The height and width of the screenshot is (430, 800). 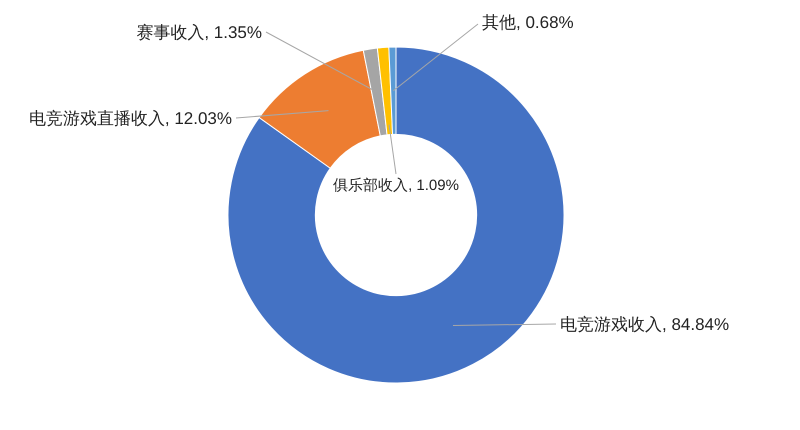 I want to click on slice-label: 电竞游戏直播收入, 12.03%, so click(x=130, y=118).